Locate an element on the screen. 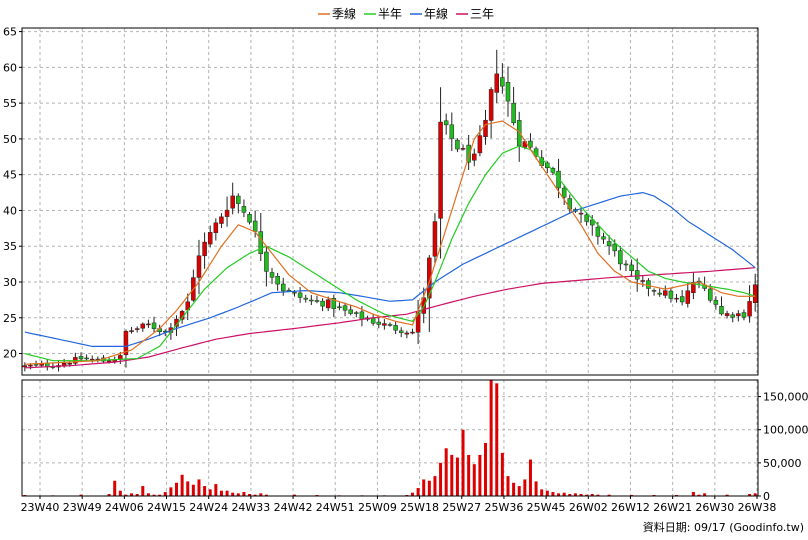 The height and width of the screenshot is (540, 808). volume-tick-label: 100,000 is located at coordinates (785, 430).